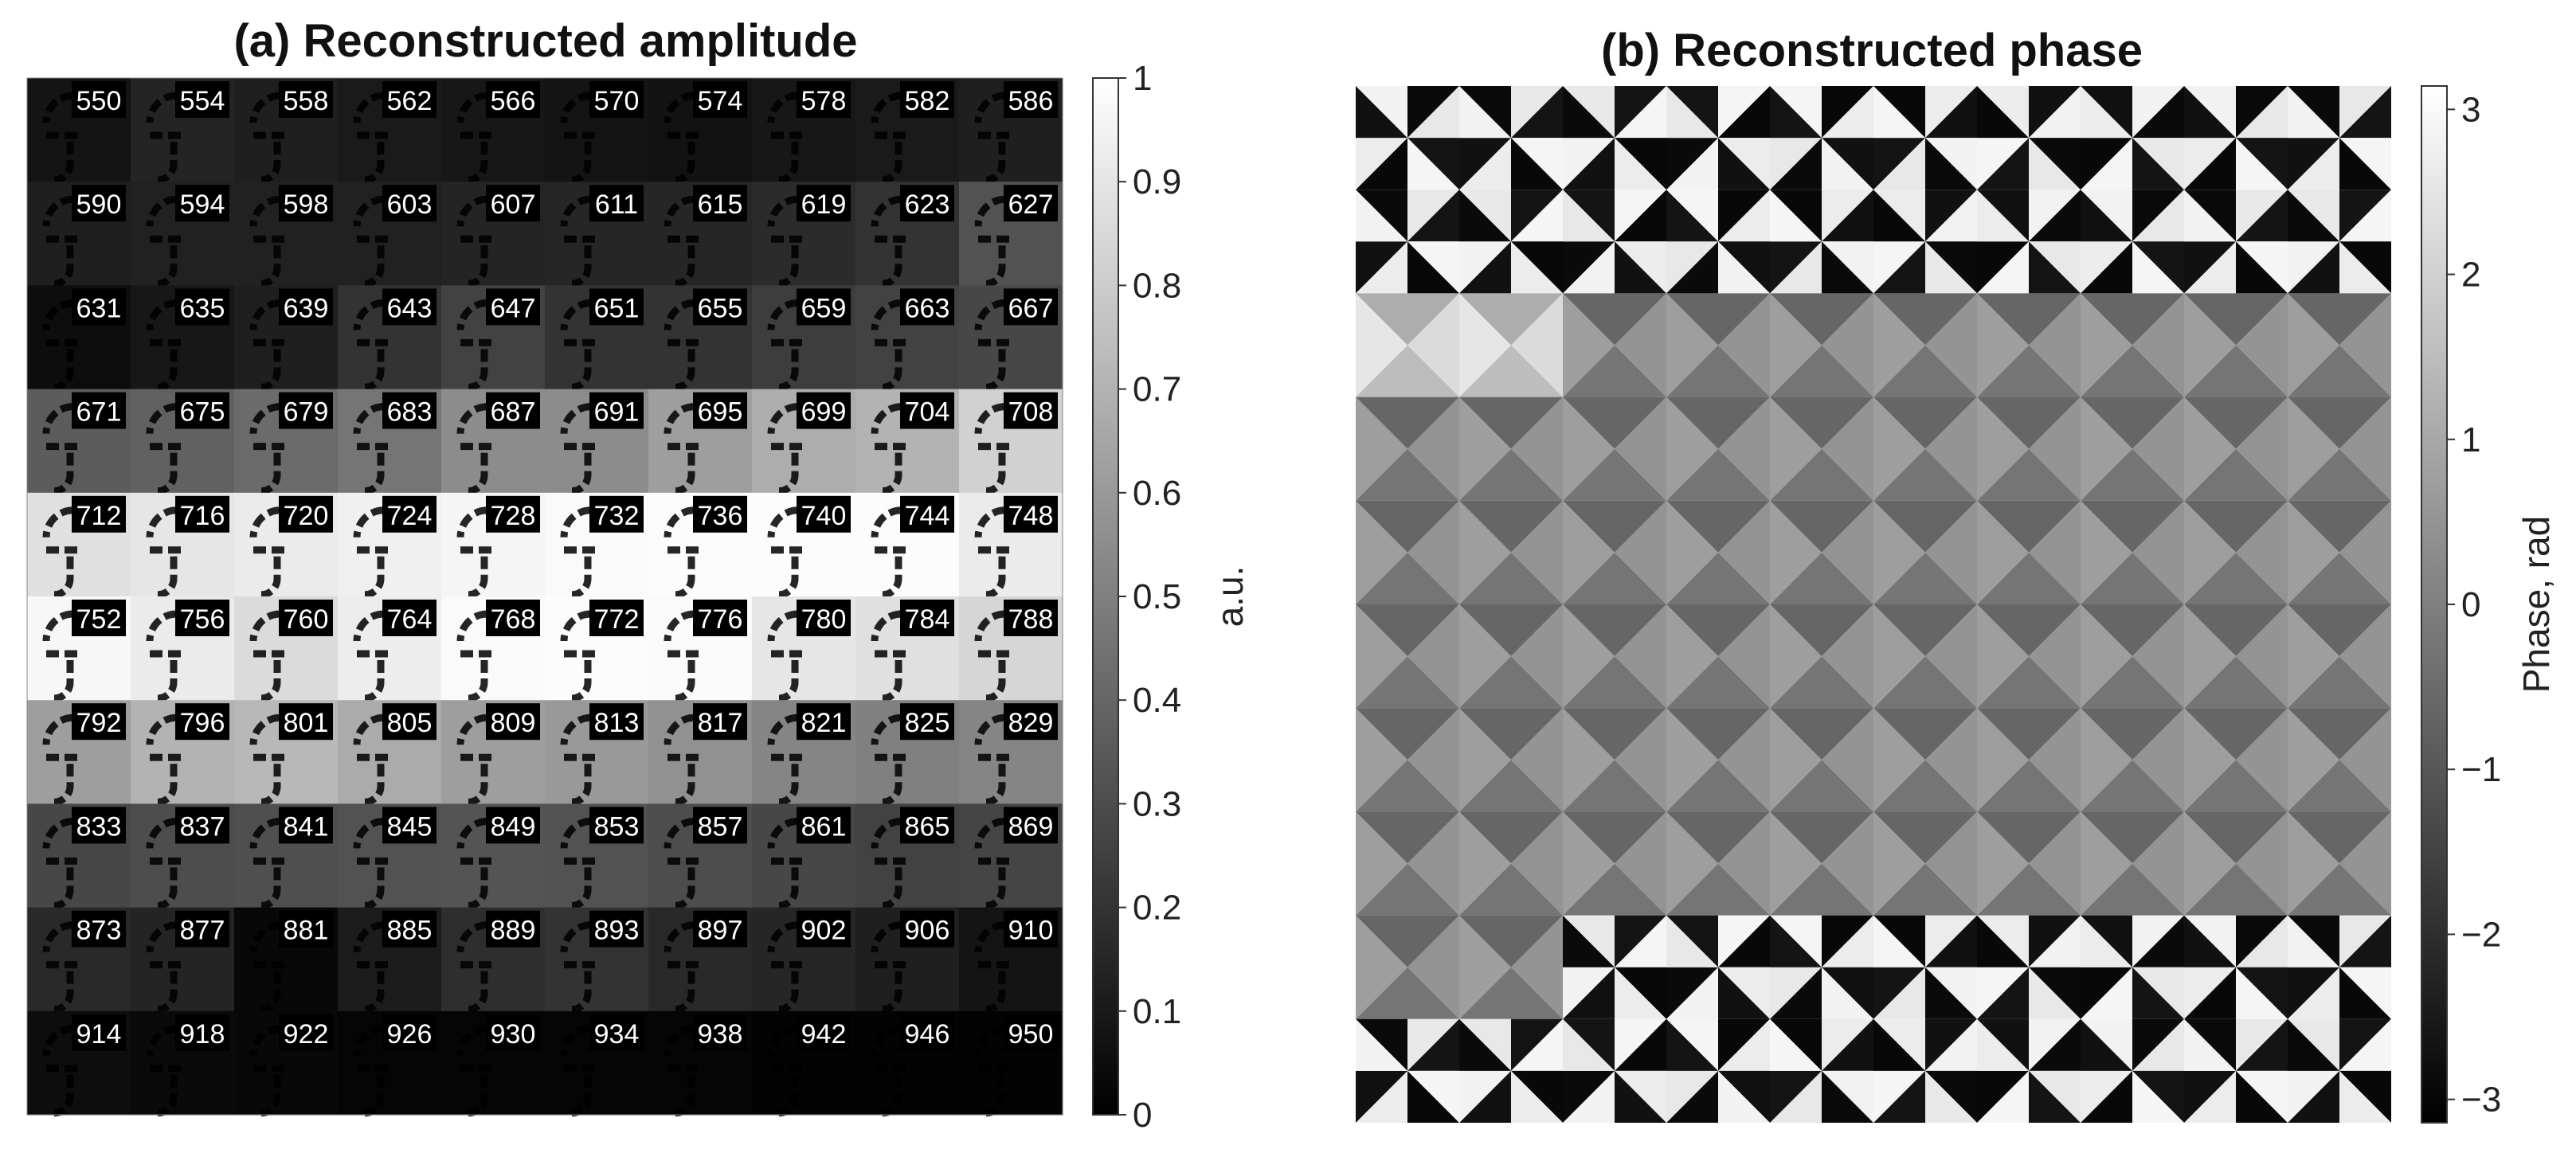 This screenshot has width=2576, height=1153. I want to click on phase-colorbar-tick-label: 1, so click(2470, 440).